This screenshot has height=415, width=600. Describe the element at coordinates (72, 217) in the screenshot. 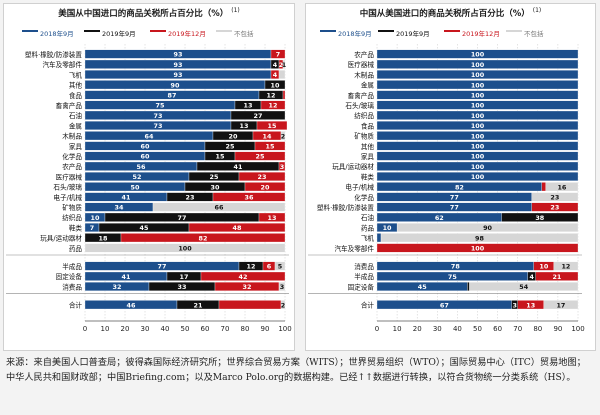

I see `category-label: 纺织品` at that location.